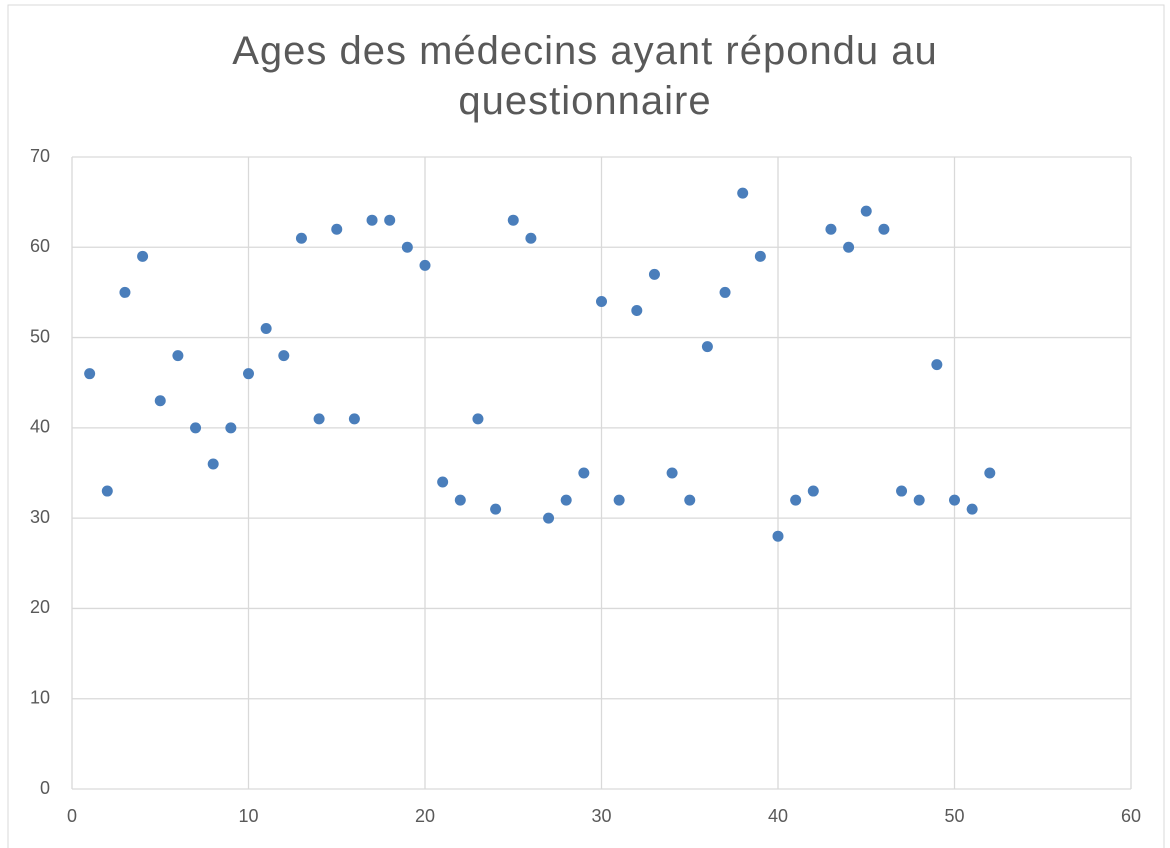 Image resolution: width=1170 pixels, height=848 pixels. Describe the element at coordinates (425, 816) in the screenshot. I see `x-tick-label: 20` at that location.